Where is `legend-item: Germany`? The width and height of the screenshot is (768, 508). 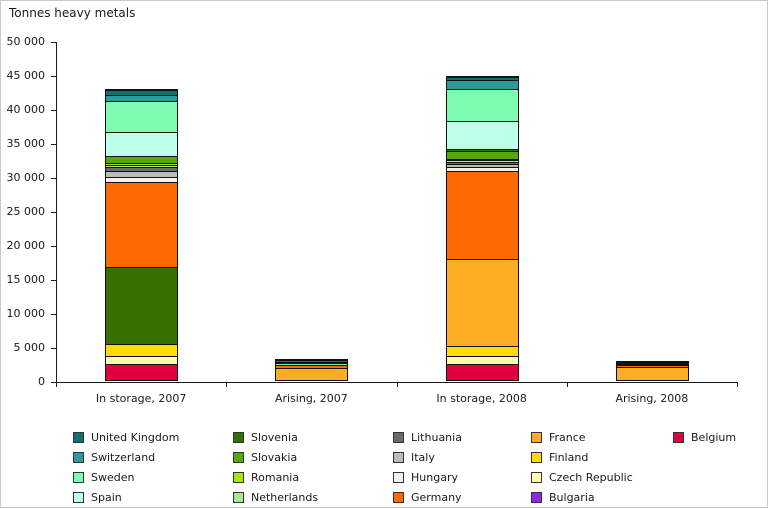 legend-item: Germany is located at coordinates (427, 497).